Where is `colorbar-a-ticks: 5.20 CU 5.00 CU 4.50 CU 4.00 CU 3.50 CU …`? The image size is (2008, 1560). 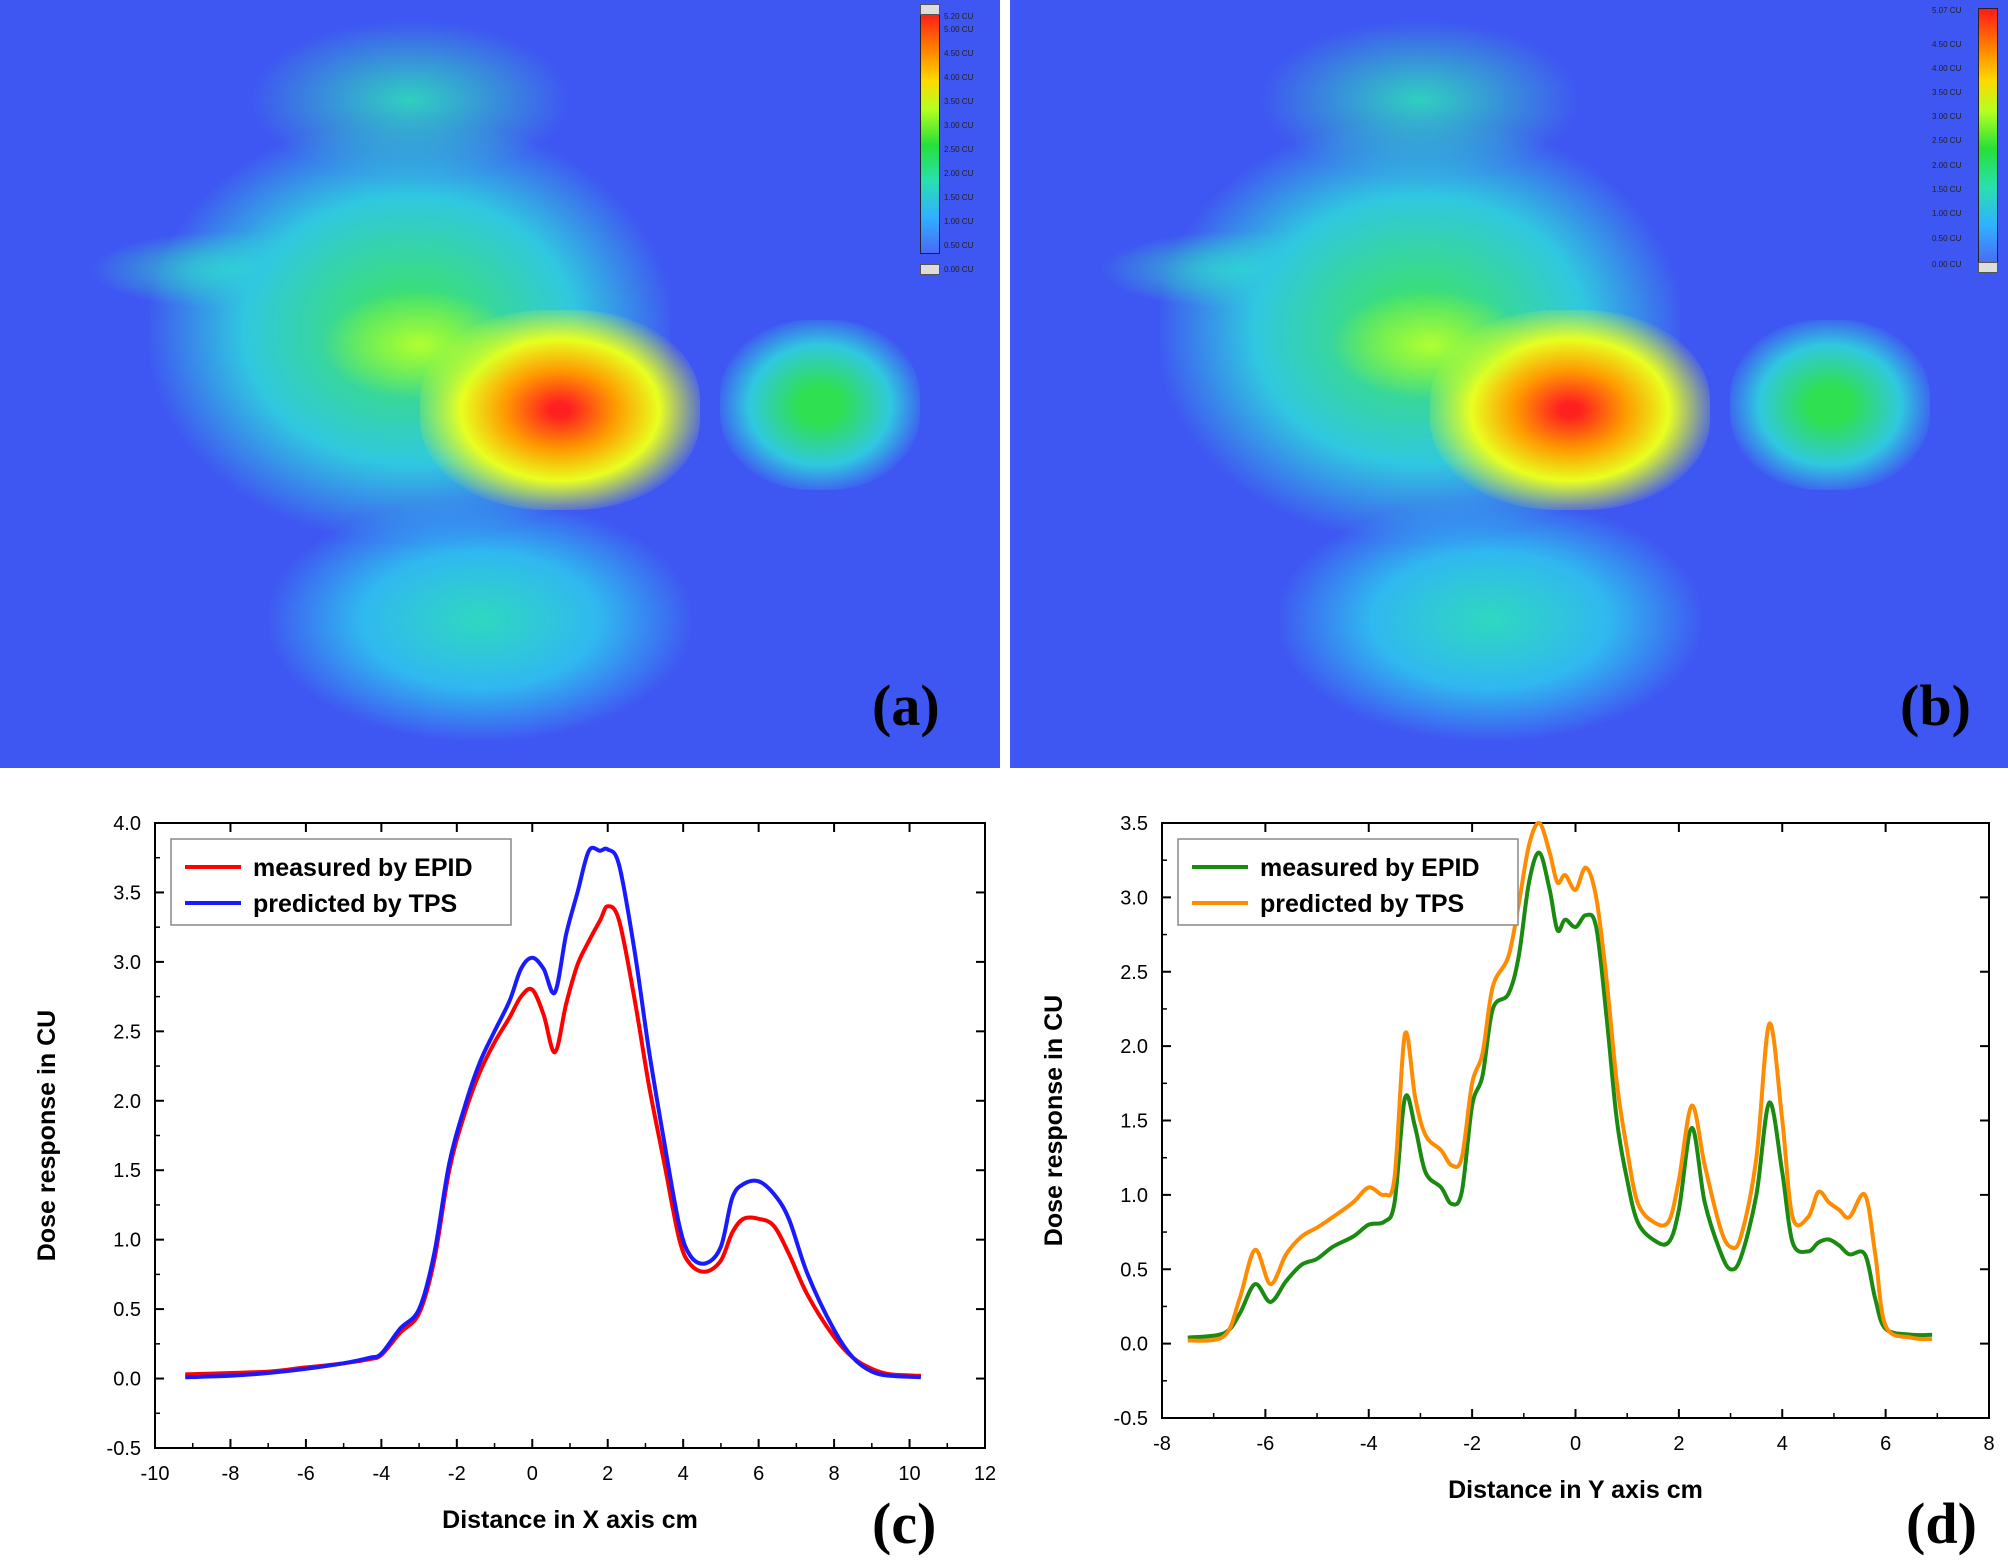 colorbar-a-ticks: 5.20 CU 5.00 CU 4.50 CU 4.00 CU 3.50 CU … is located at coordinates (972, 143).